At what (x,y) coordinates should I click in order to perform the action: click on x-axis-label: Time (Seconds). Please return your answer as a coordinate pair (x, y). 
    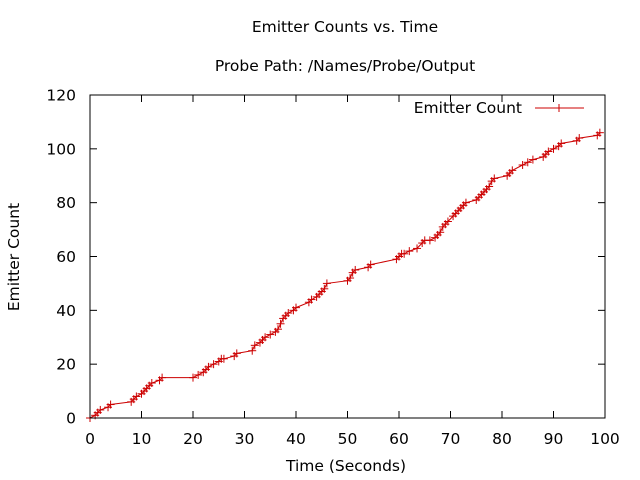
    Looking at the image, I should click on (345, 466).